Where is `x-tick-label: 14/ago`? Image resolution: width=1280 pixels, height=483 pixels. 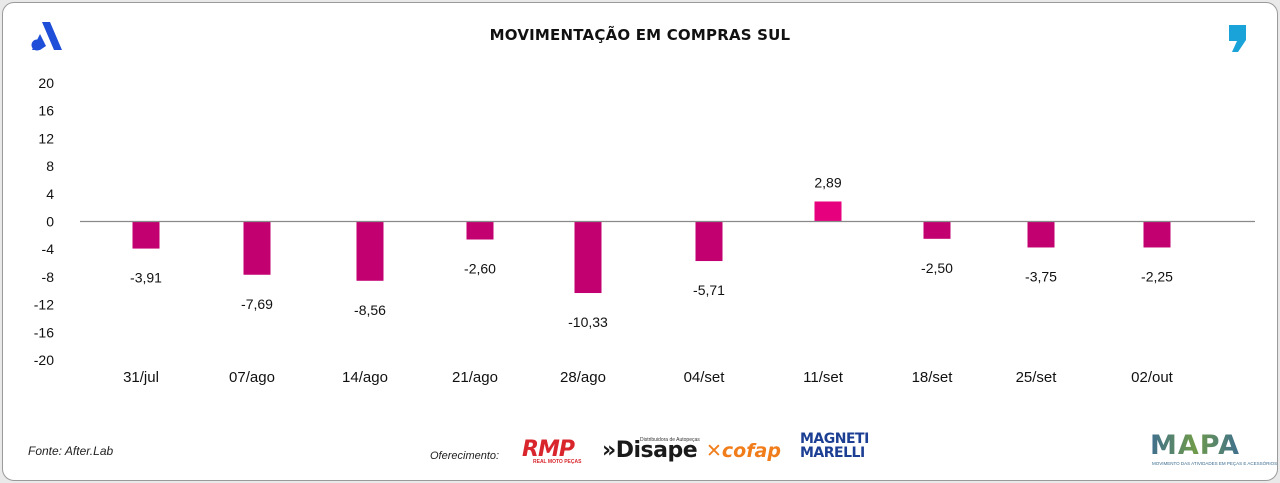 x-tick-label: 14/ago is located at coordinates (365, 377).